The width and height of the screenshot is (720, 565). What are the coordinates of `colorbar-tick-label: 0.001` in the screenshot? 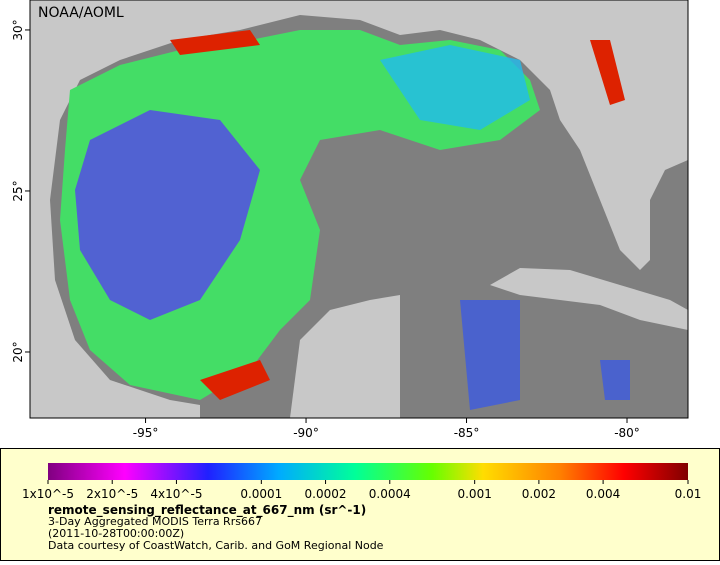 It's located at (474, 494).